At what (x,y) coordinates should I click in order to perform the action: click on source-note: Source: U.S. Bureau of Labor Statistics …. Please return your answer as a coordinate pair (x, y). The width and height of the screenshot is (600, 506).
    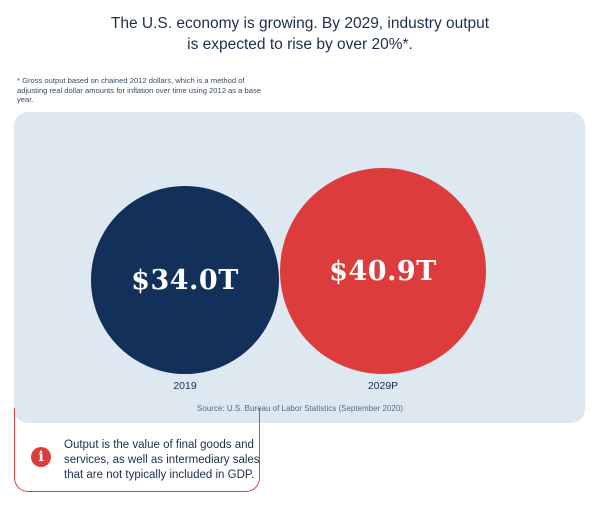
    Looking at the image, I should click on (300, 408).